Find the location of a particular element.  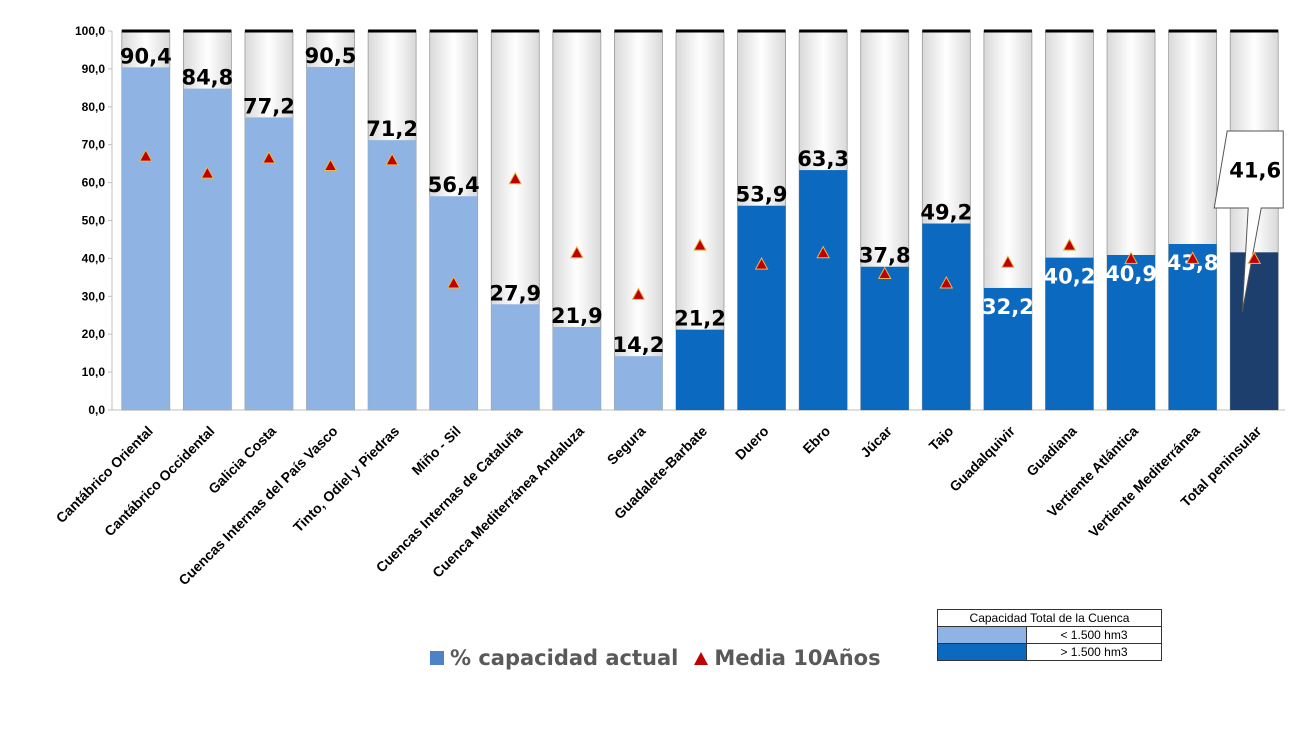

x-category-label: Ebro is located at coordinates (816, 440).